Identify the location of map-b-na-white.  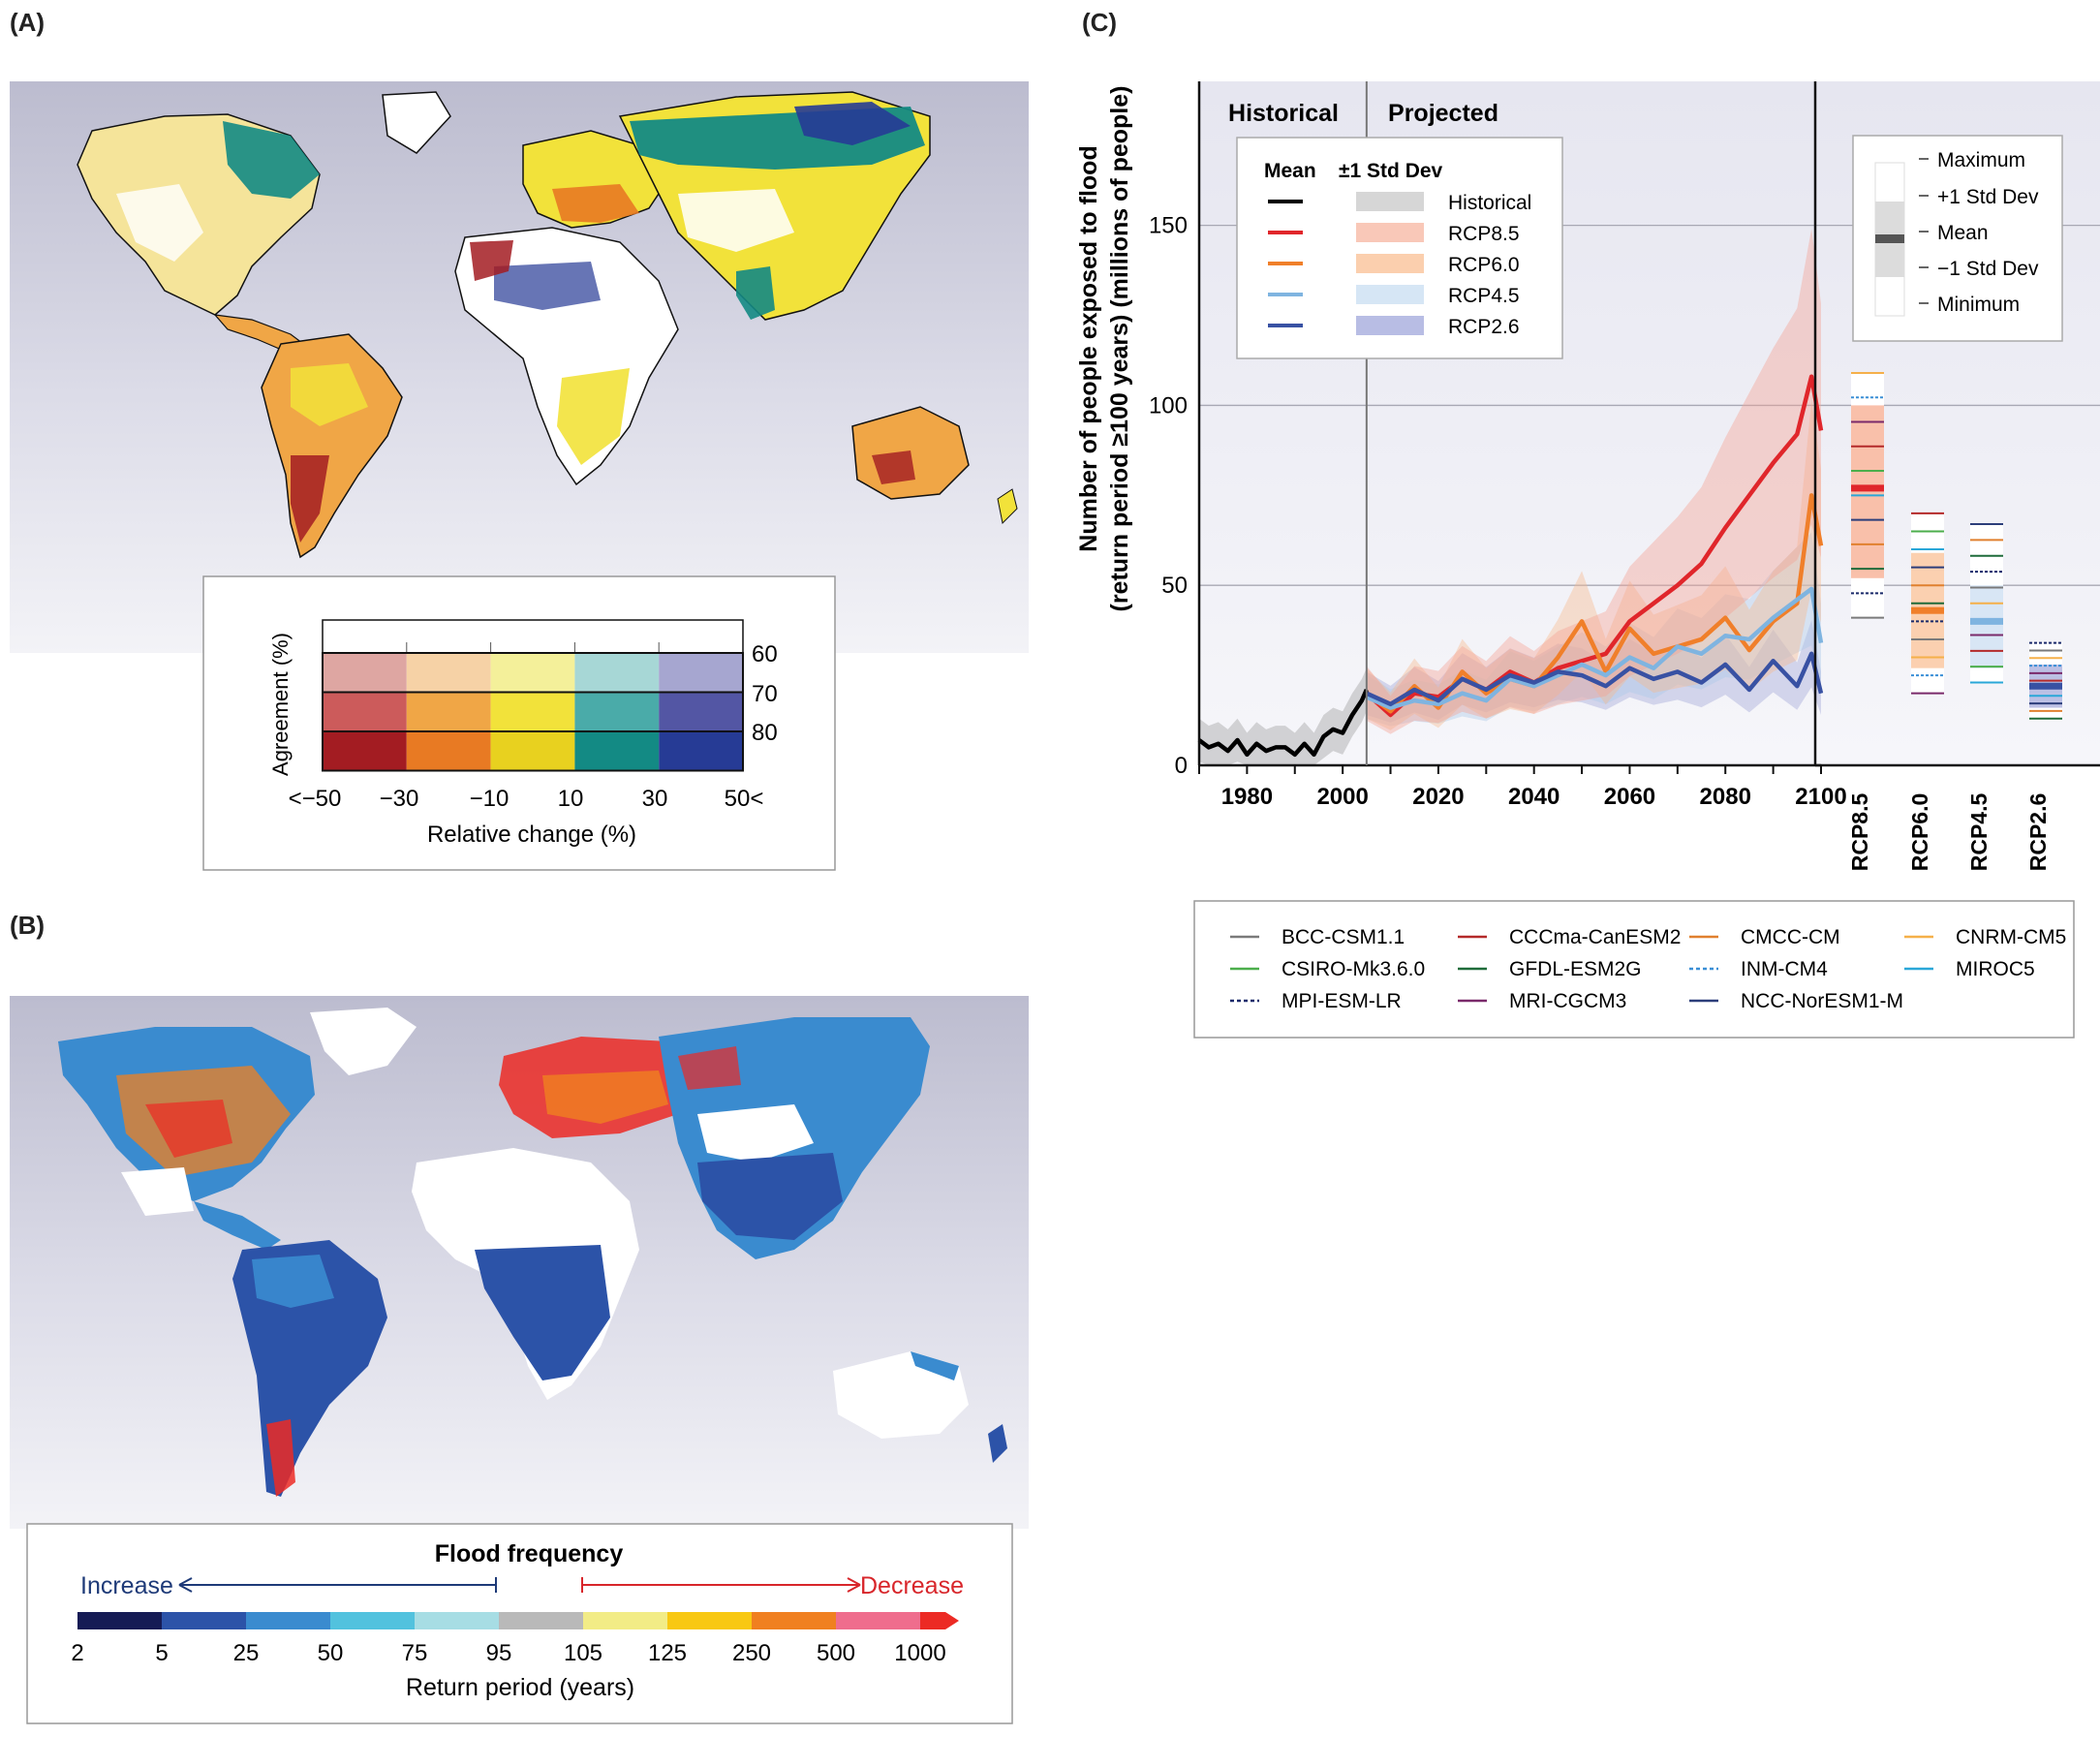
(157, 1191).